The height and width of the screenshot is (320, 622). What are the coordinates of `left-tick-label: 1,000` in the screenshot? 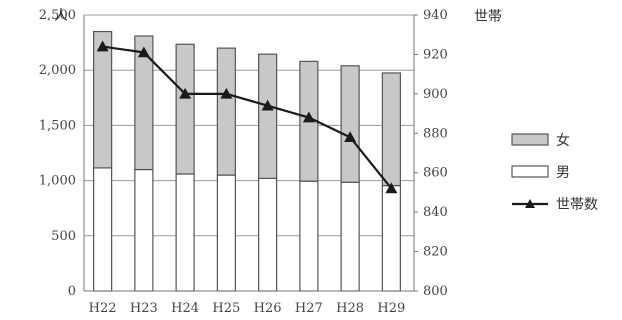 It's located at (57, 181).